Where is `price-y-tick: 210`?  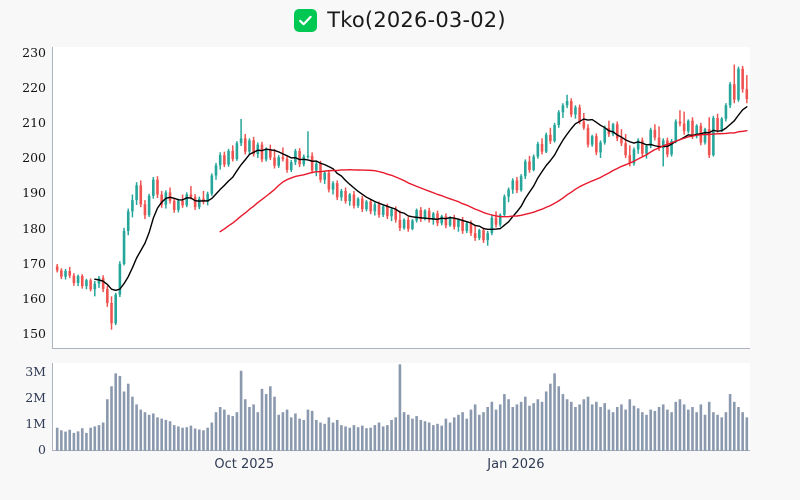 price-y-tick: 210 is located at coordinates (34, 123).